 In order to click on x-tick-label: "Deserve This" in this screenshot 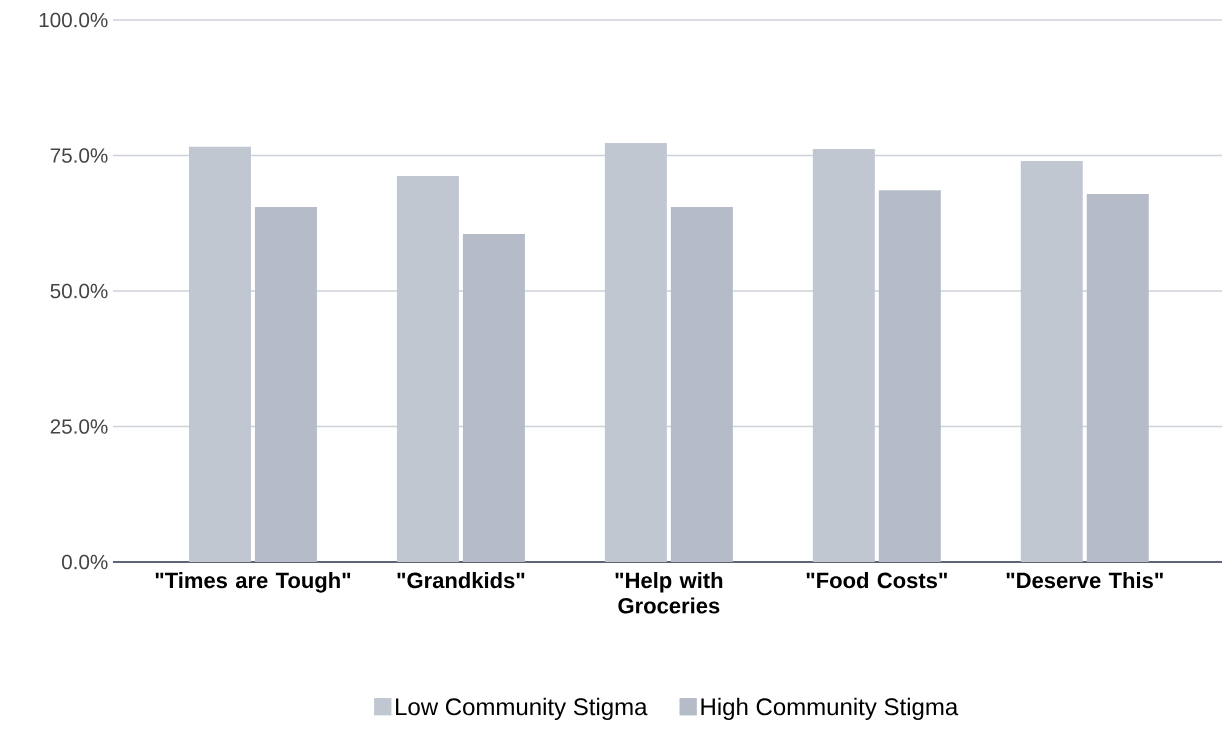, I will do `click(1084, 580)`.